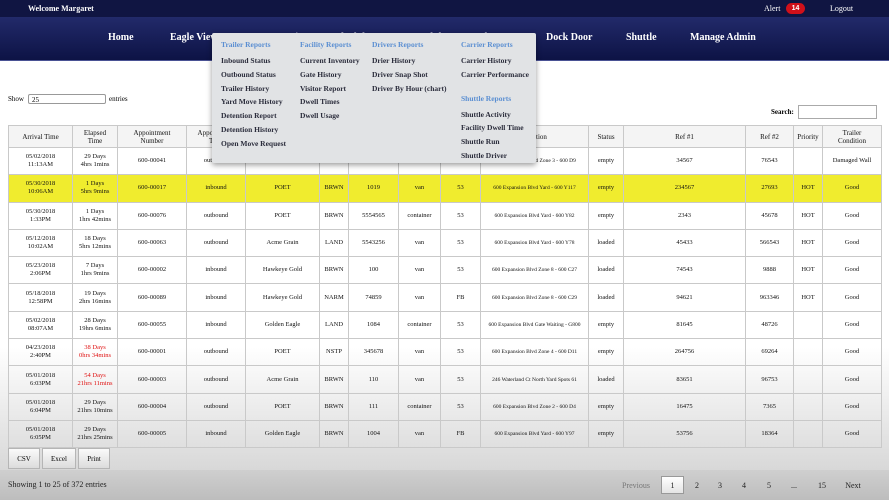 The image size is (889, 500). I want to click on table-cell: 05/23/2018 2:06PM, so click(40, 270).